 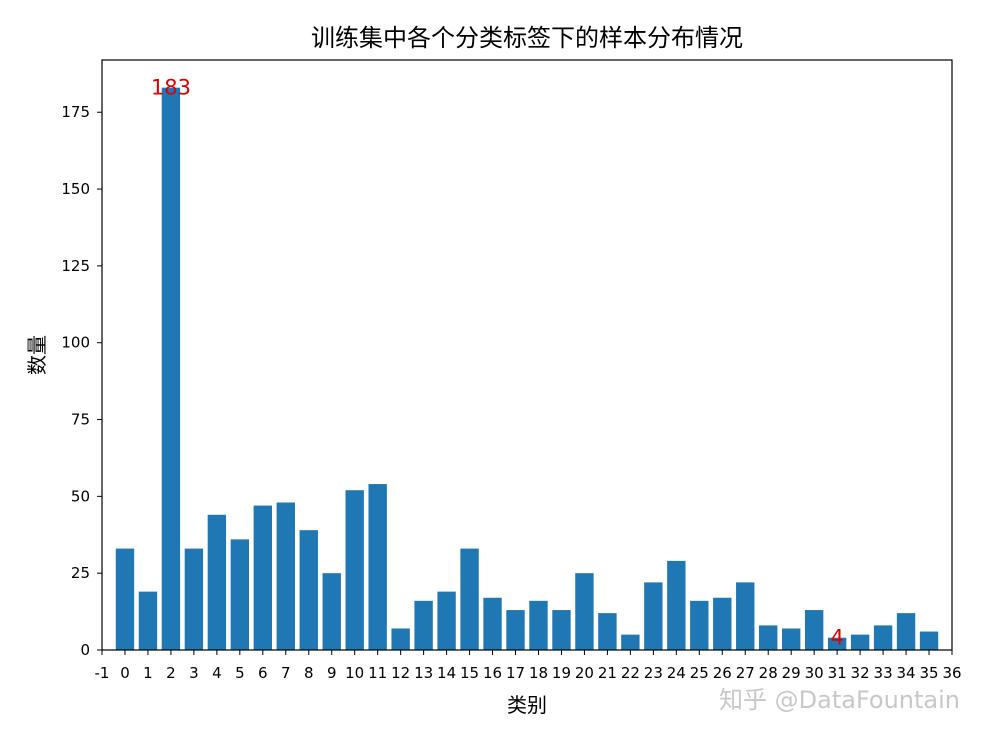 What do you see at coordinates (80, 420) in the screenshot?
I see `y-tick-label: 75` at bounding box center [80, 420].